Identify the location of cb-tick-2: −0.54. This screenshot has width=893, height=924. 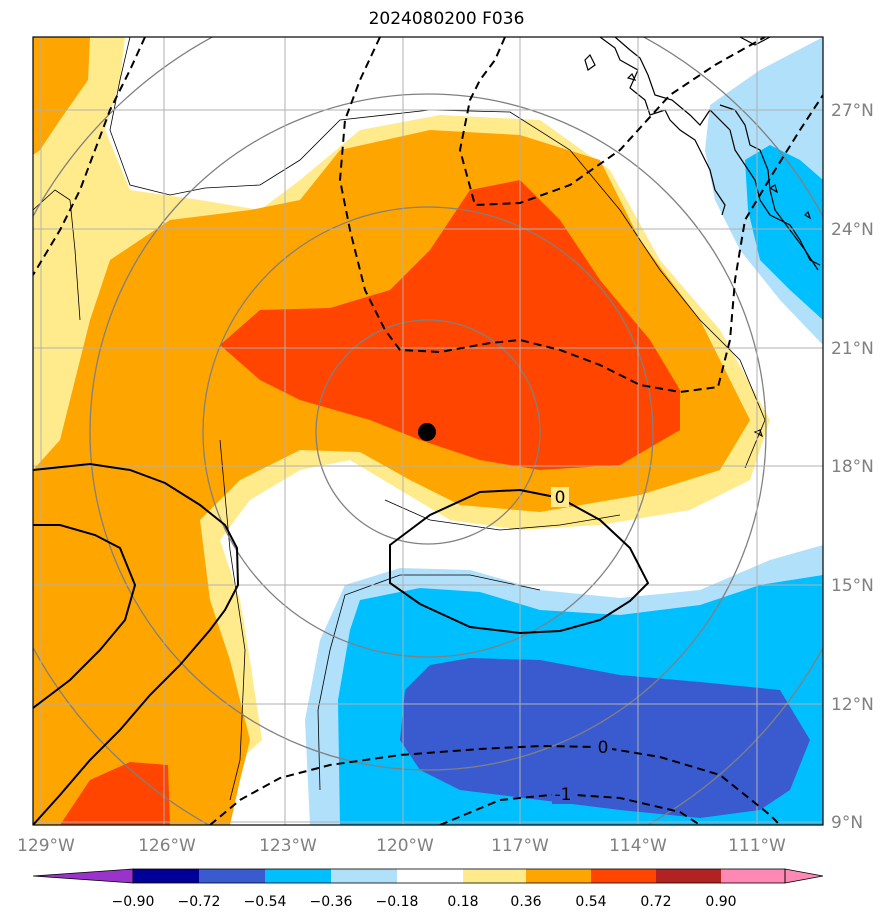
(265, 902).